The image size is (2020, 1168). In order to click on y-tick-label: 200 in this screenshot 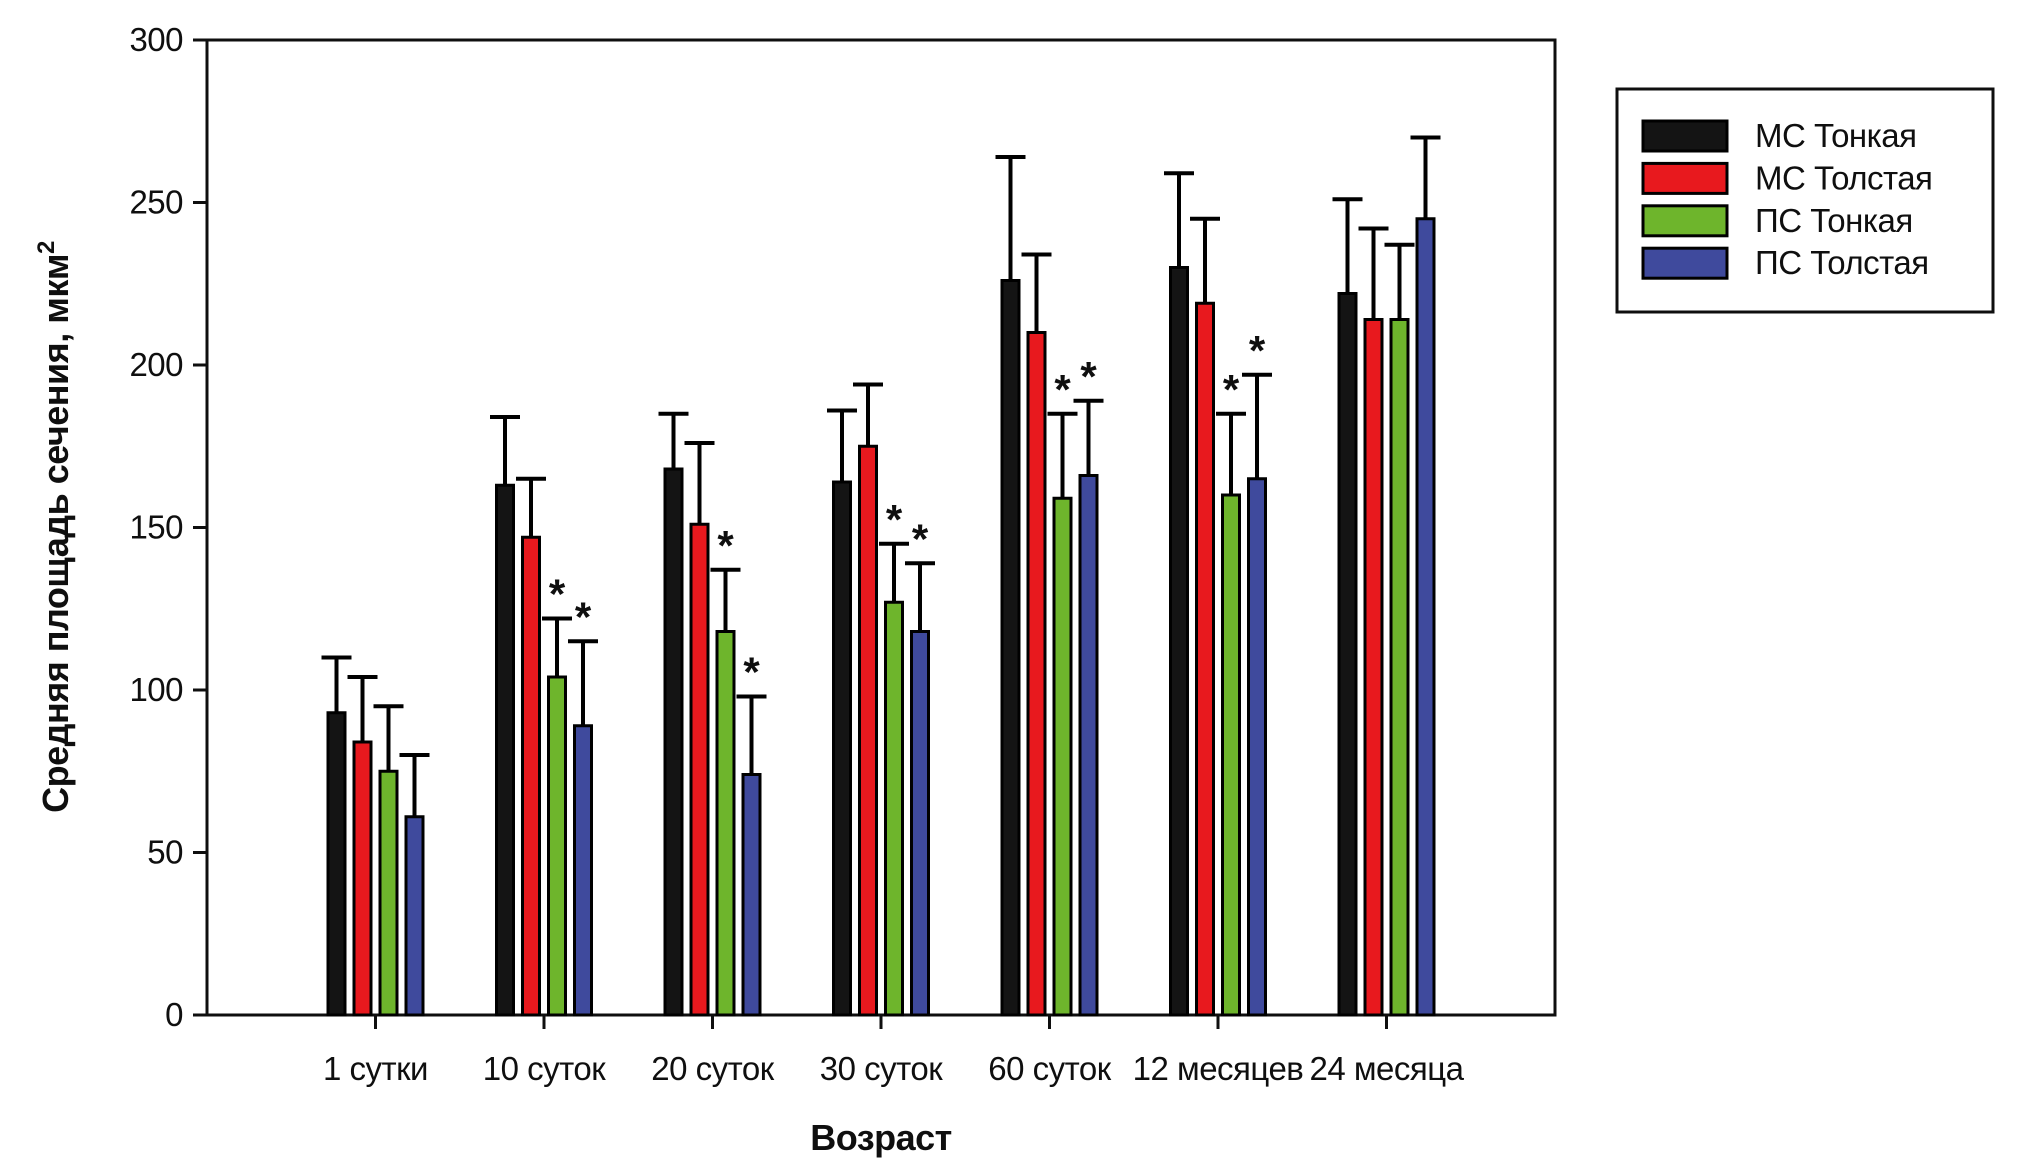, I will do `click(156, 364)`.